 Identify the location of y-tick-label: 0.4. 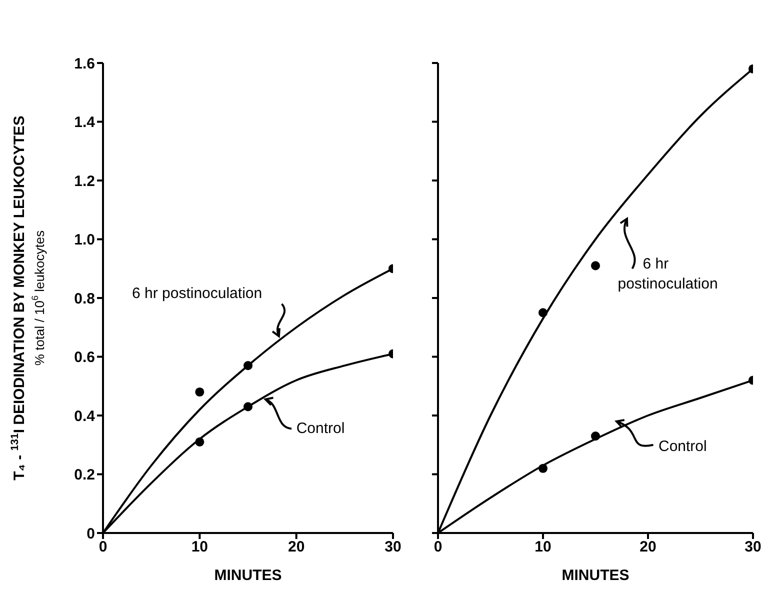
(85, 416).